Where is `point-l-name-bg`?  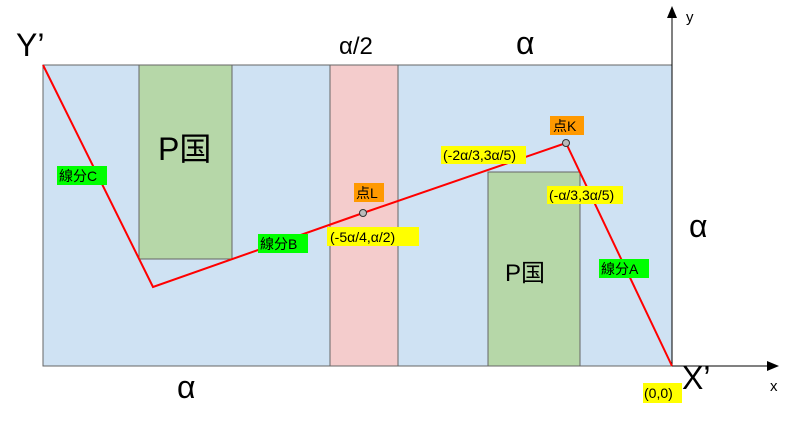 point-l-name-bg is located at coordinates (369, 192).